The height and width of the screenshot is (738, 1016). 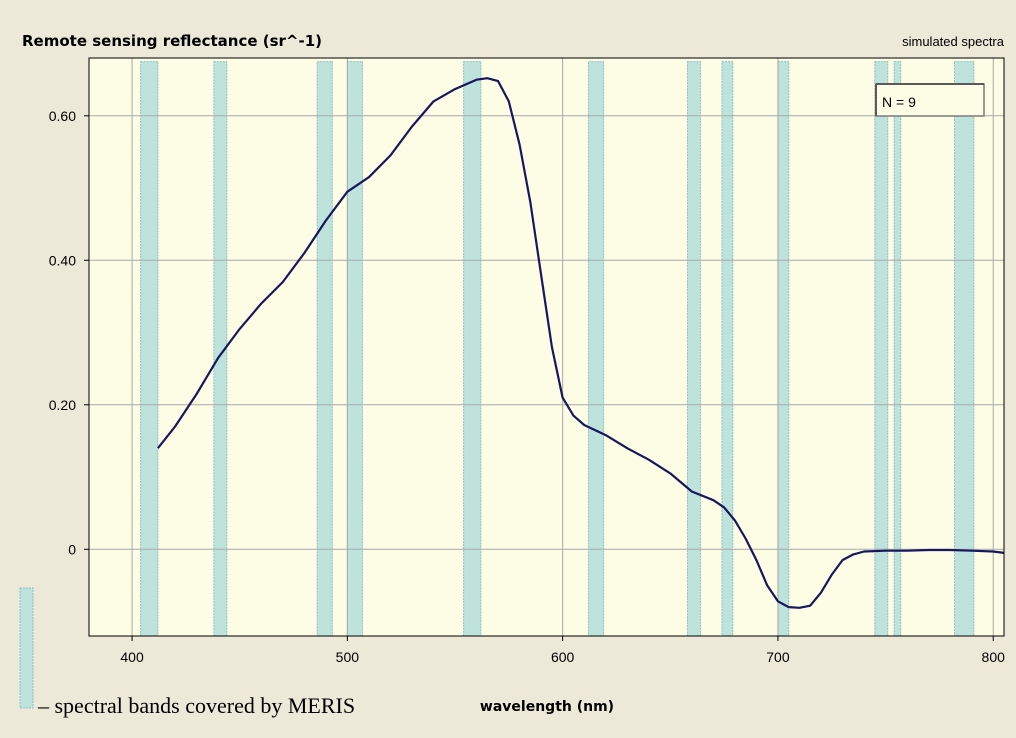 What do you see at coordinates (196, 705) in the screenshot?
I see `legend-text: – spectral bands covered by MERIS` at bounding box center [196, 705].